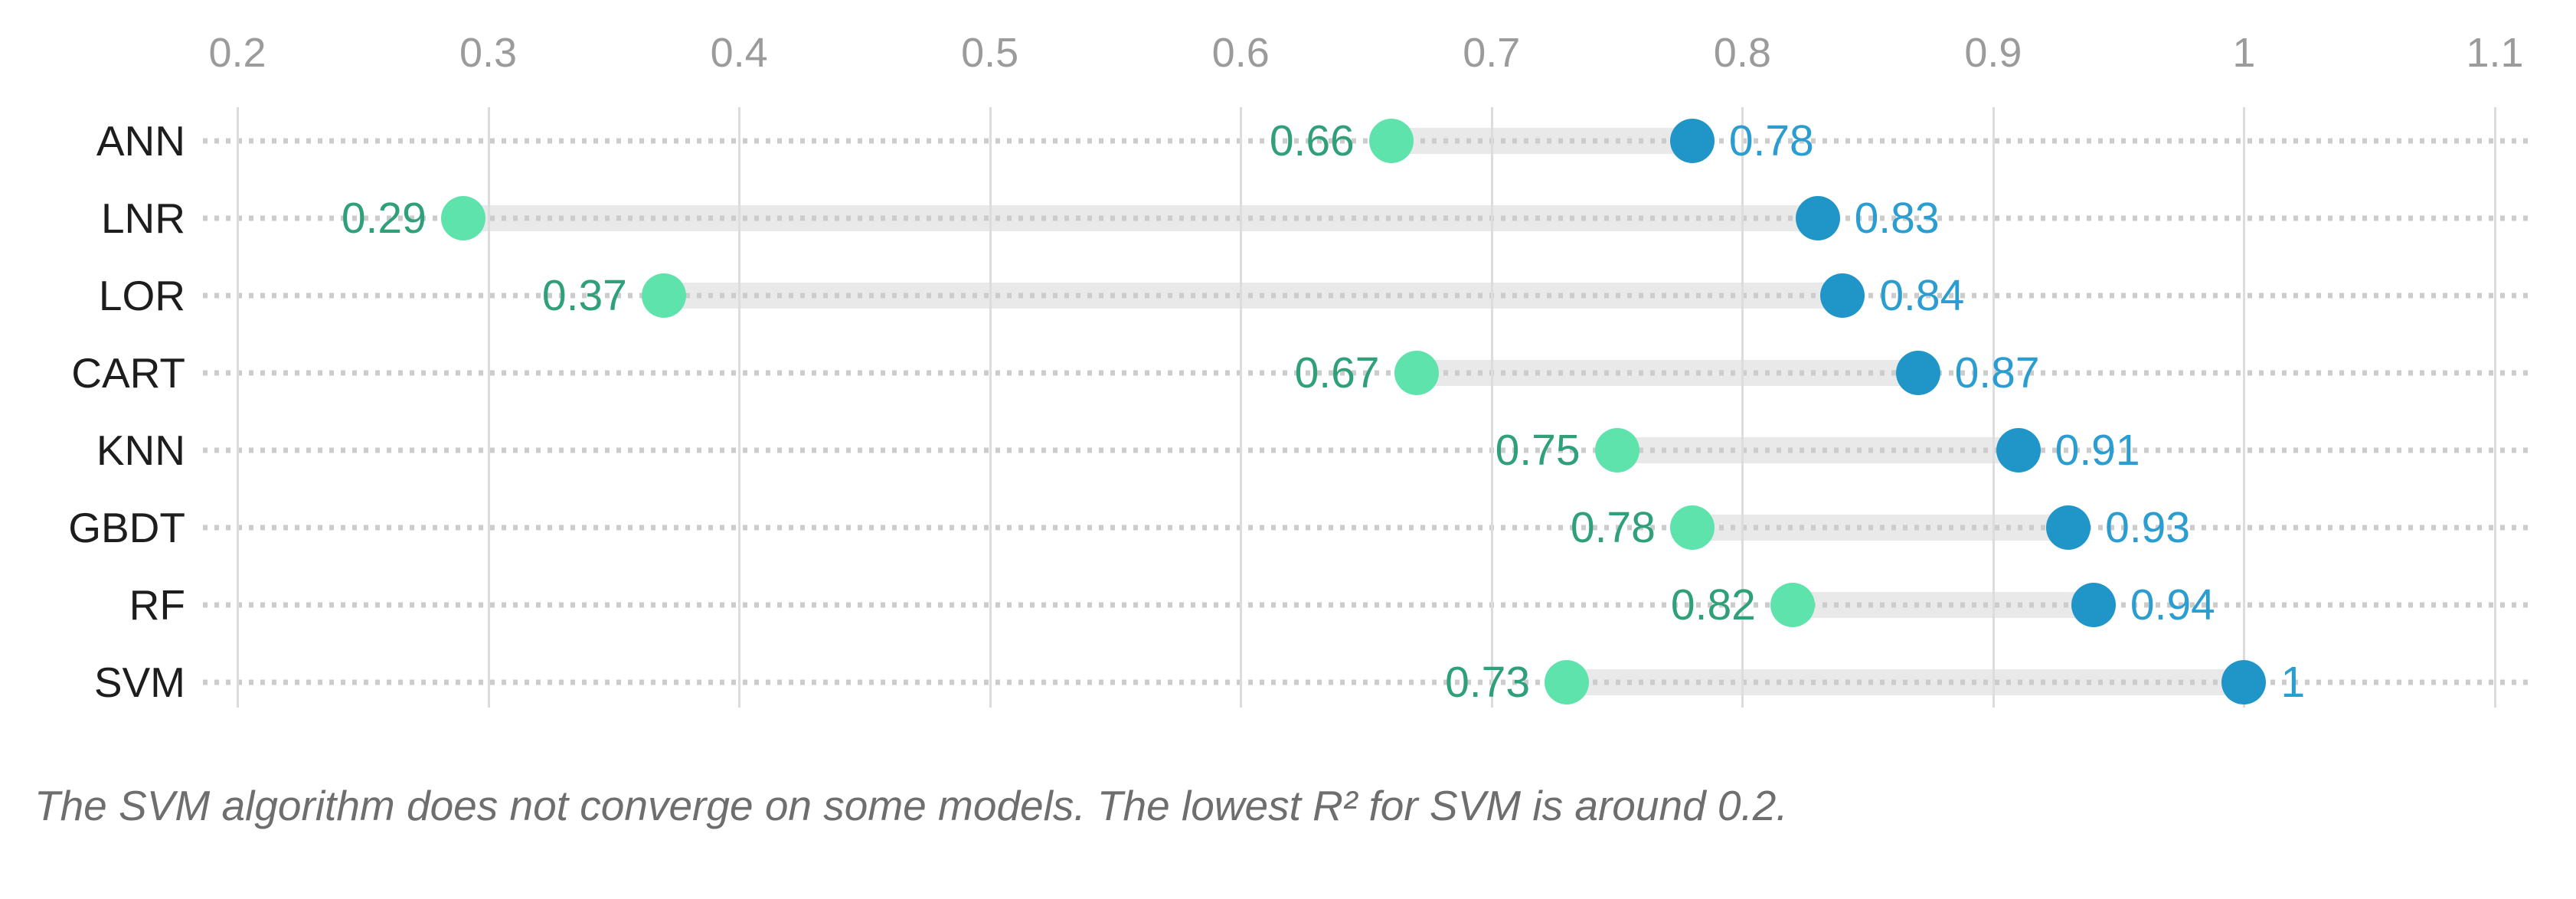 The image size is (2576, 899). I want to click on min-value-label: 0.82, so click(1713, 604).